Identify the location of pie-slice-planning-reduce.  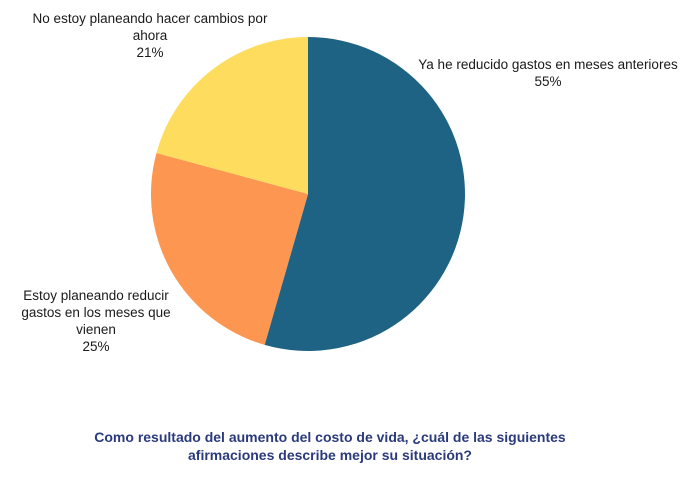
(229, 248).